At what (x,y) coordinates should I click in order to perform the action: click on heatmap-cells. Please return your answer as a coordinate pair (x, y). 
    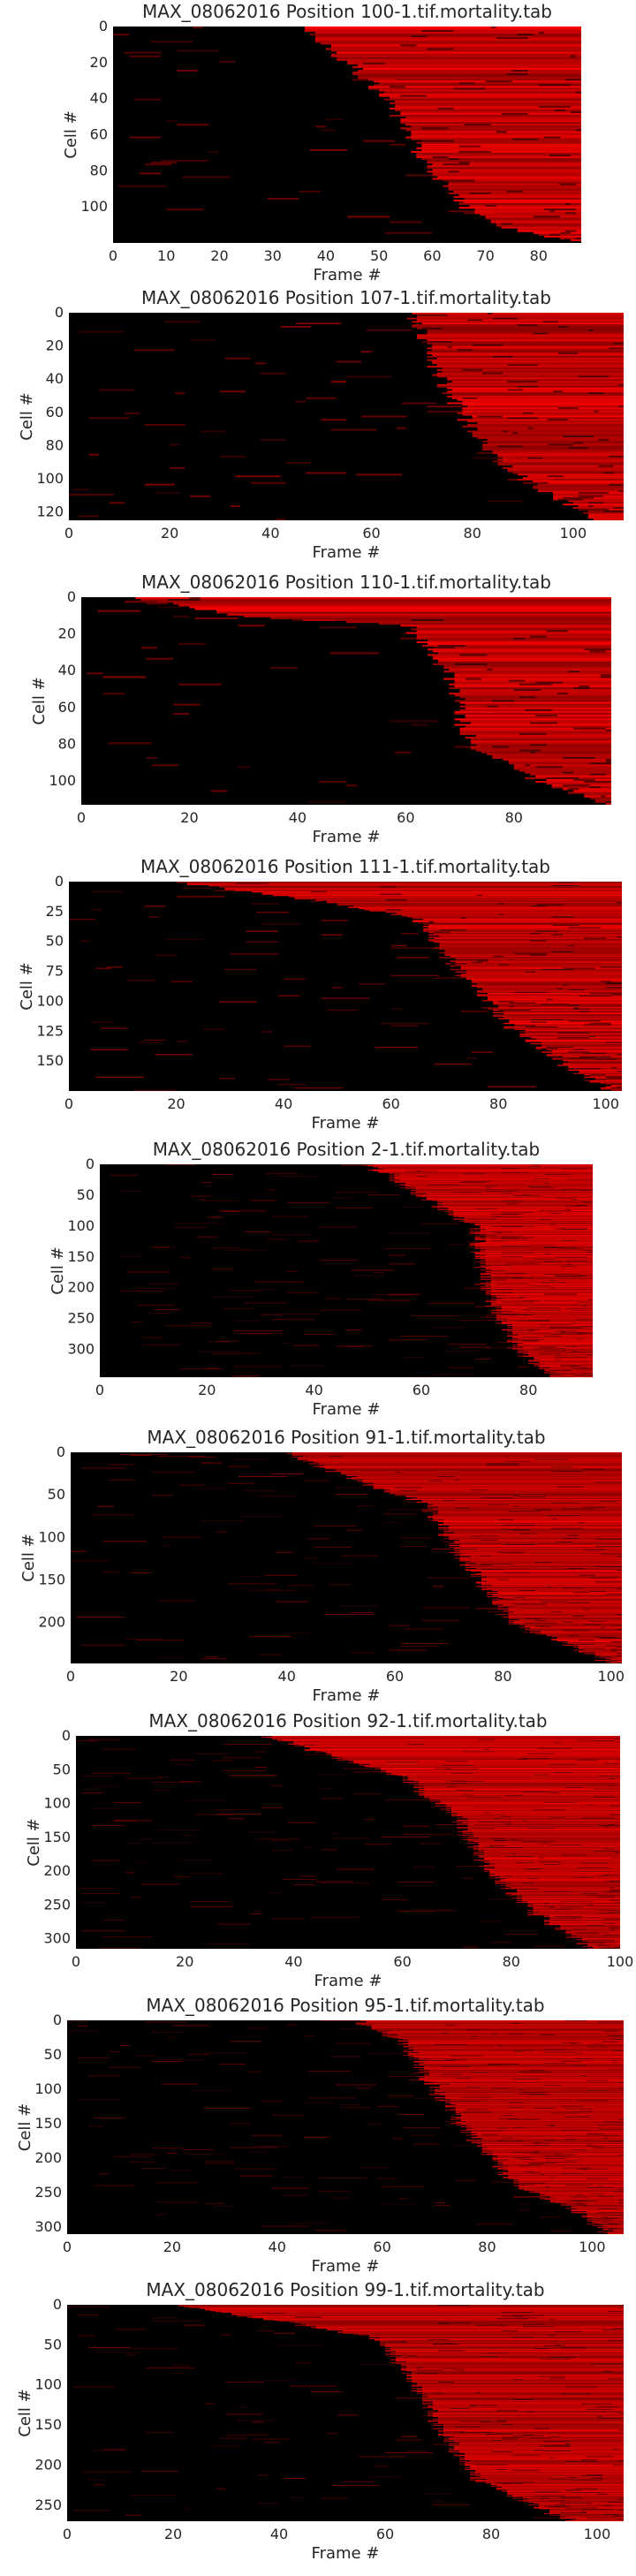
    Looking at the image, I should click on (347, 134).